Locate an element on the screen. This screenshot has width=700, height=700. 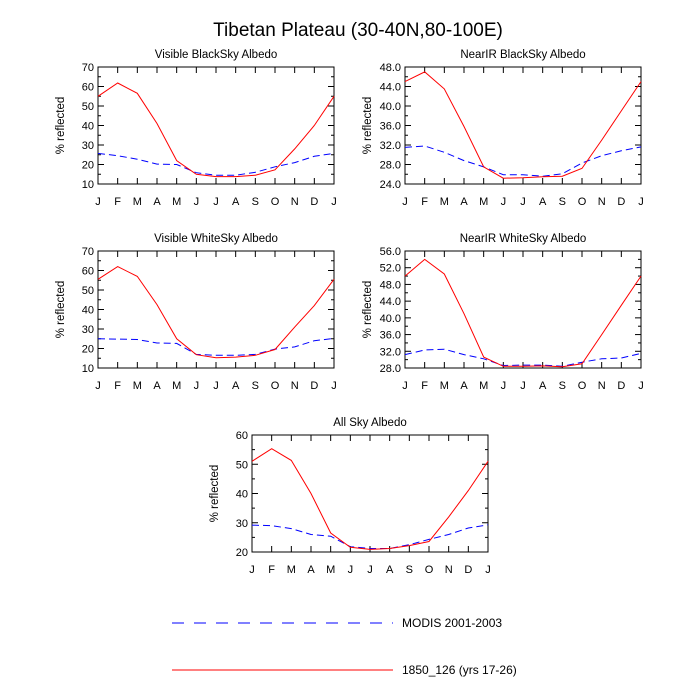
panel-title: NearIR BlackSky Albedo is located at coordinates (522, 55).